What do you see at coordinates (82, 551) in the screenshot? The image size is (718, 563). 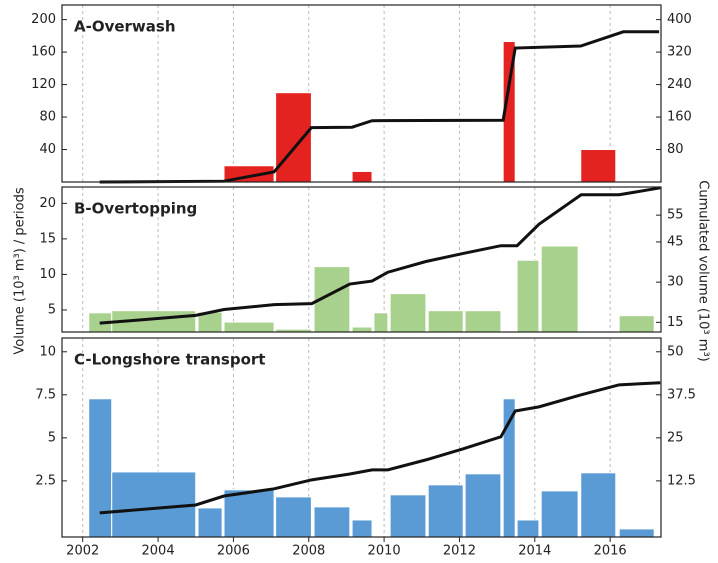 I see `x-tick-label: 2002` at bounding box center [82, 551].